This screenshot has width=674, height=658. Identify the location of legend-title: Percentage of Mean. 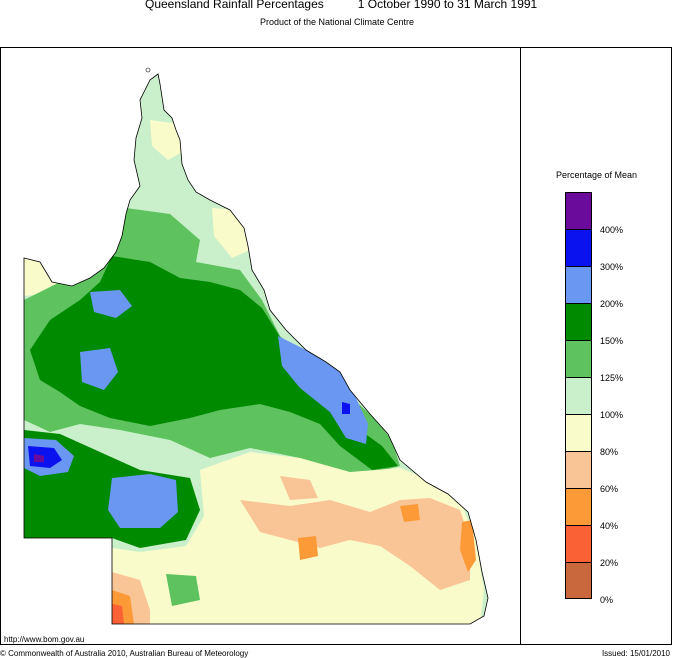
(596, 175).